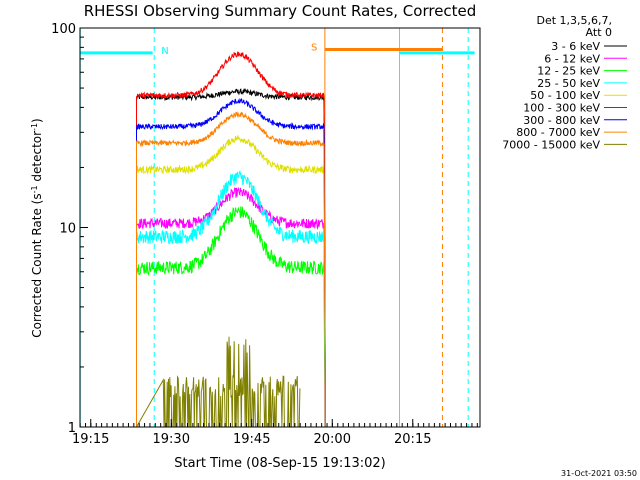 Image resolution: width=640 pixels, height=480 pixels. What do you see at coordinates (561, 120) in the screenshot?
I see `legend-label-6: 300 - 800 keV` at bounding box center [561, 120].